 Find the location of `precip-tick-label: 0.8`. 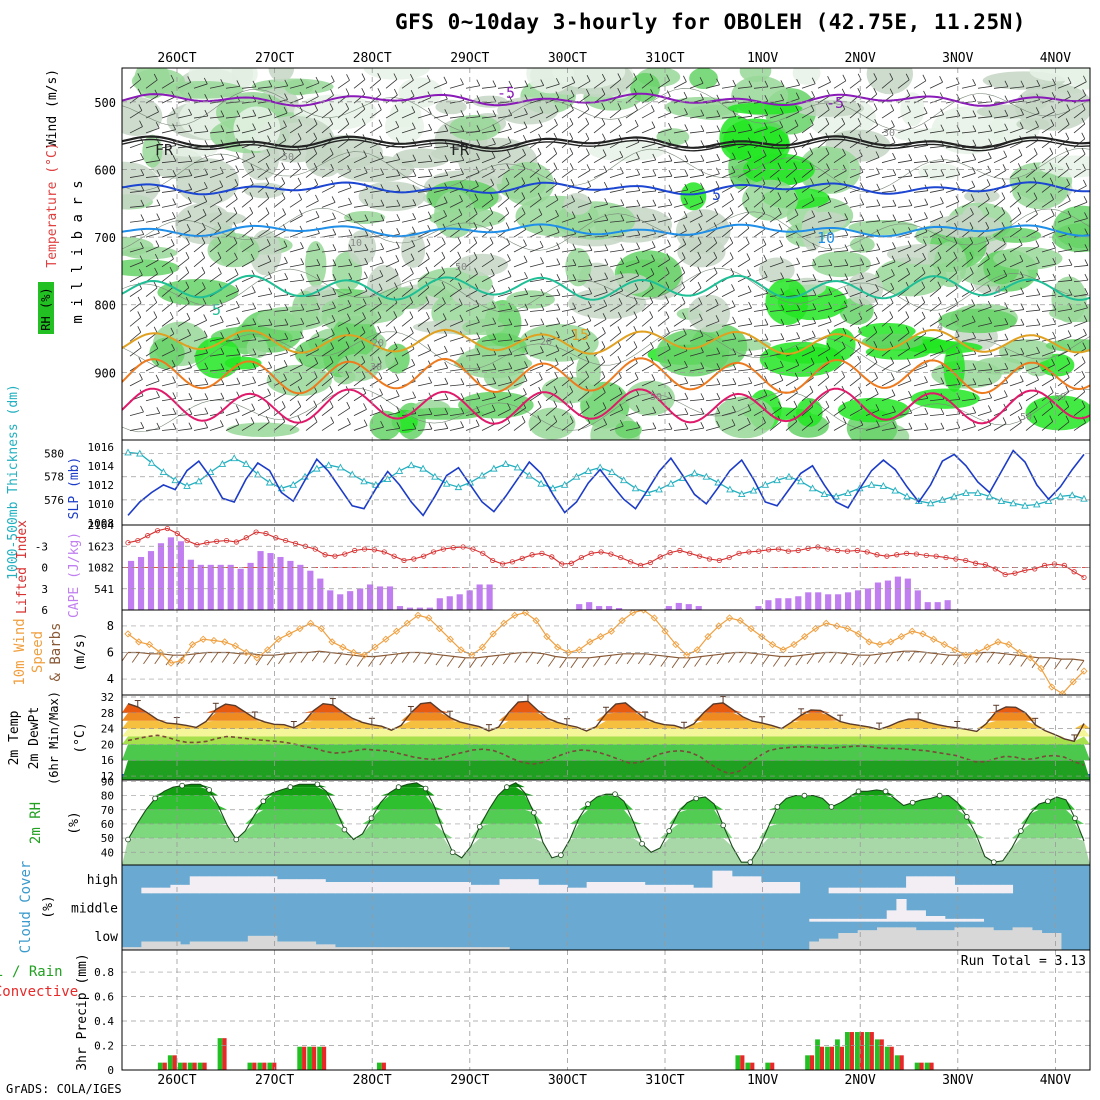

precip-tick-label: 0.8 is located at coordinates (104, 972).